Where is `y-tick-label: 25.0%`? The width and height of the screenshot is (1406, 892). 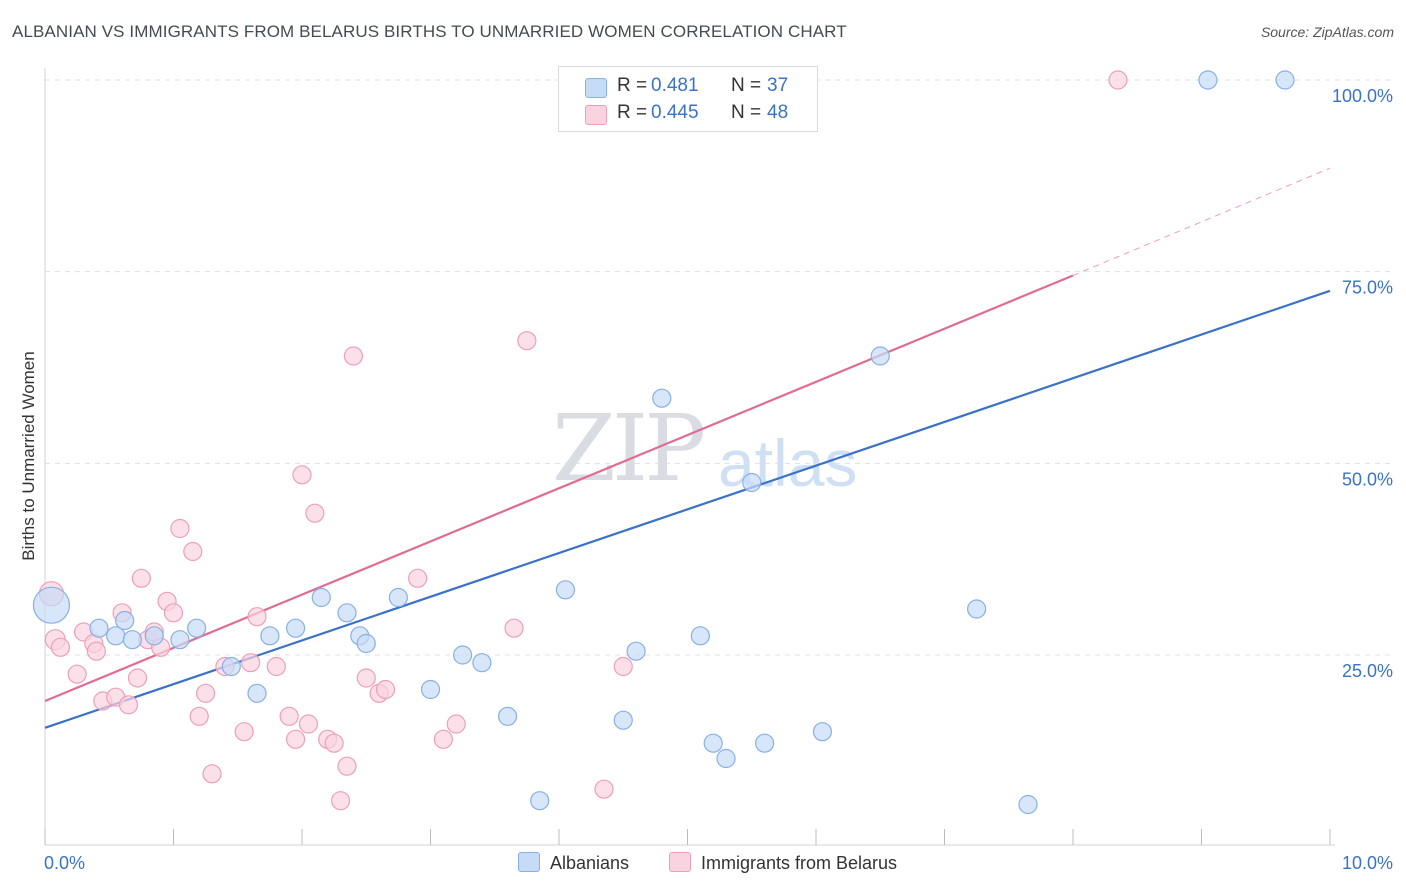 y-tick-label: 25.0% is located at coordinates (1367, 671).